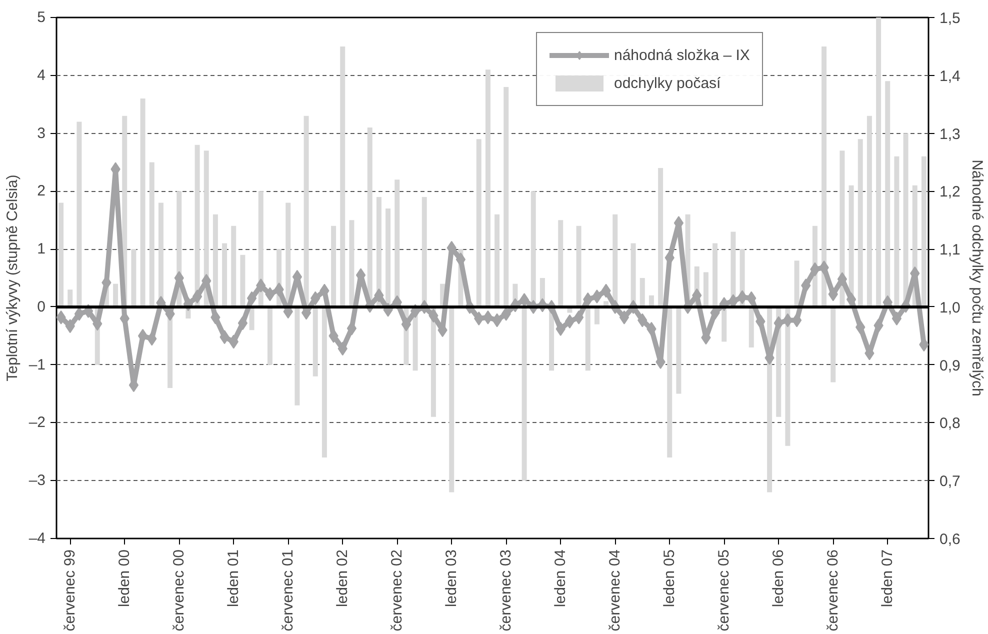  I want to click on y-tick-label: 5, so click(41, 17).